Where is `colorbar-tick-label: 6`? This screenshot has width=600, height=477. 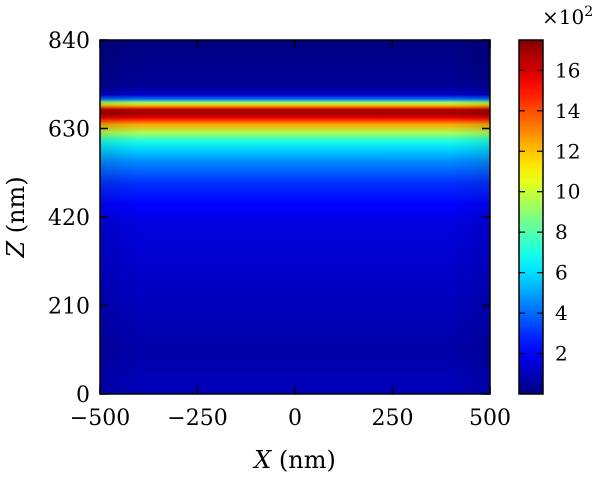 colorbar-tick-label: 6 is located at coordinates (561, 273).